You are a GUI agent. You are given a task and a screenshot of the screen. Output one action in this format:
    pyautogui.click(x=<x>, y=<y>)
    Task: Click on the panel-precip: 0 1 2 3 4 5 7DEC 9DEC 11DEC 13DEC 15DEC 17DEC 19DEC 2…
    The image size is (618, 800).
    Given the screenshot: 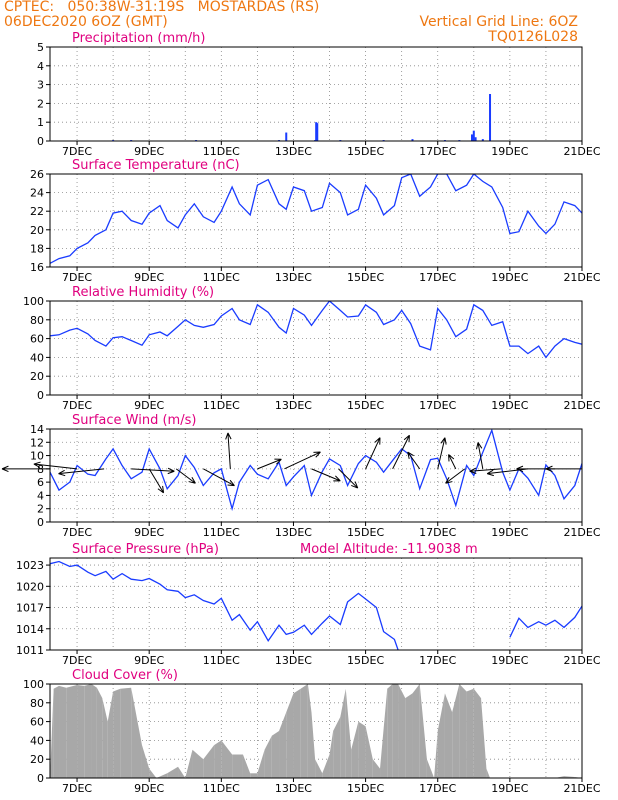 What is the action you would take?
    pyautogui.click(x=319, y=94)
    